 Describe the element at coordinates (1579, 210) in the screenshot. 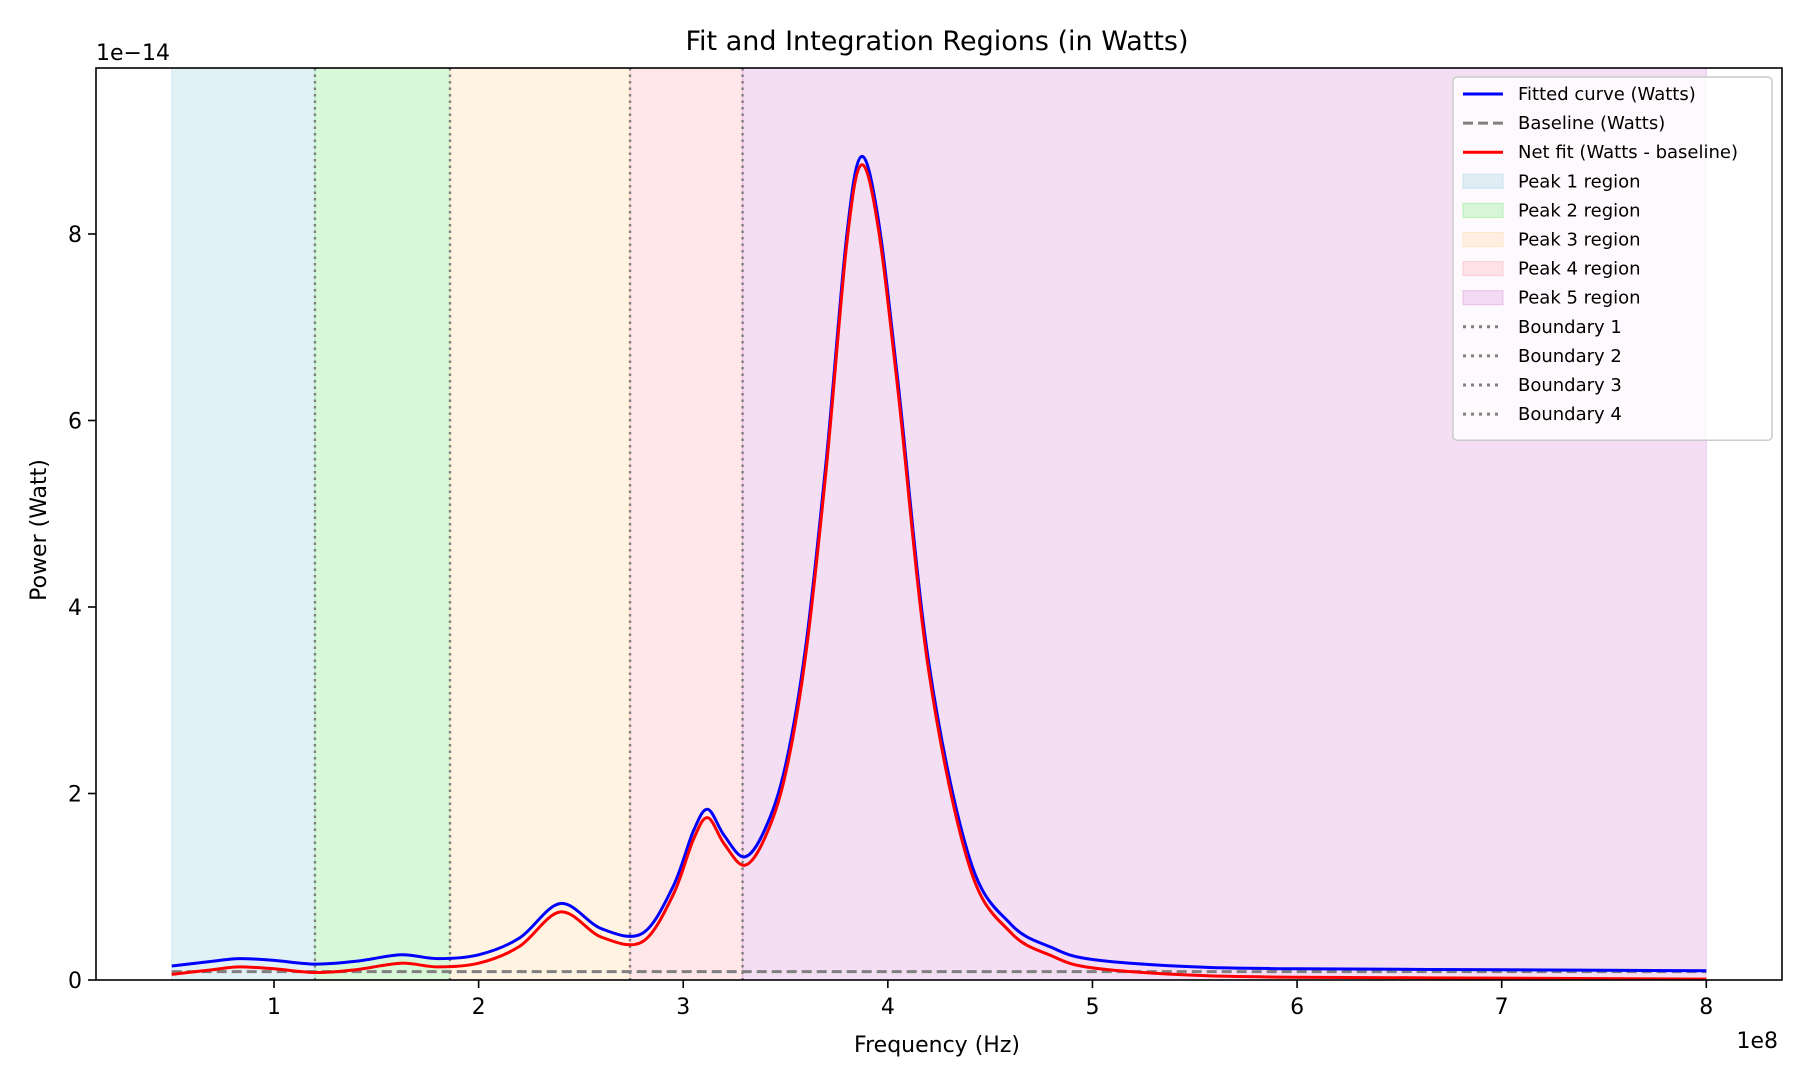

I see `legend-label: Peak 2 region` at that location.